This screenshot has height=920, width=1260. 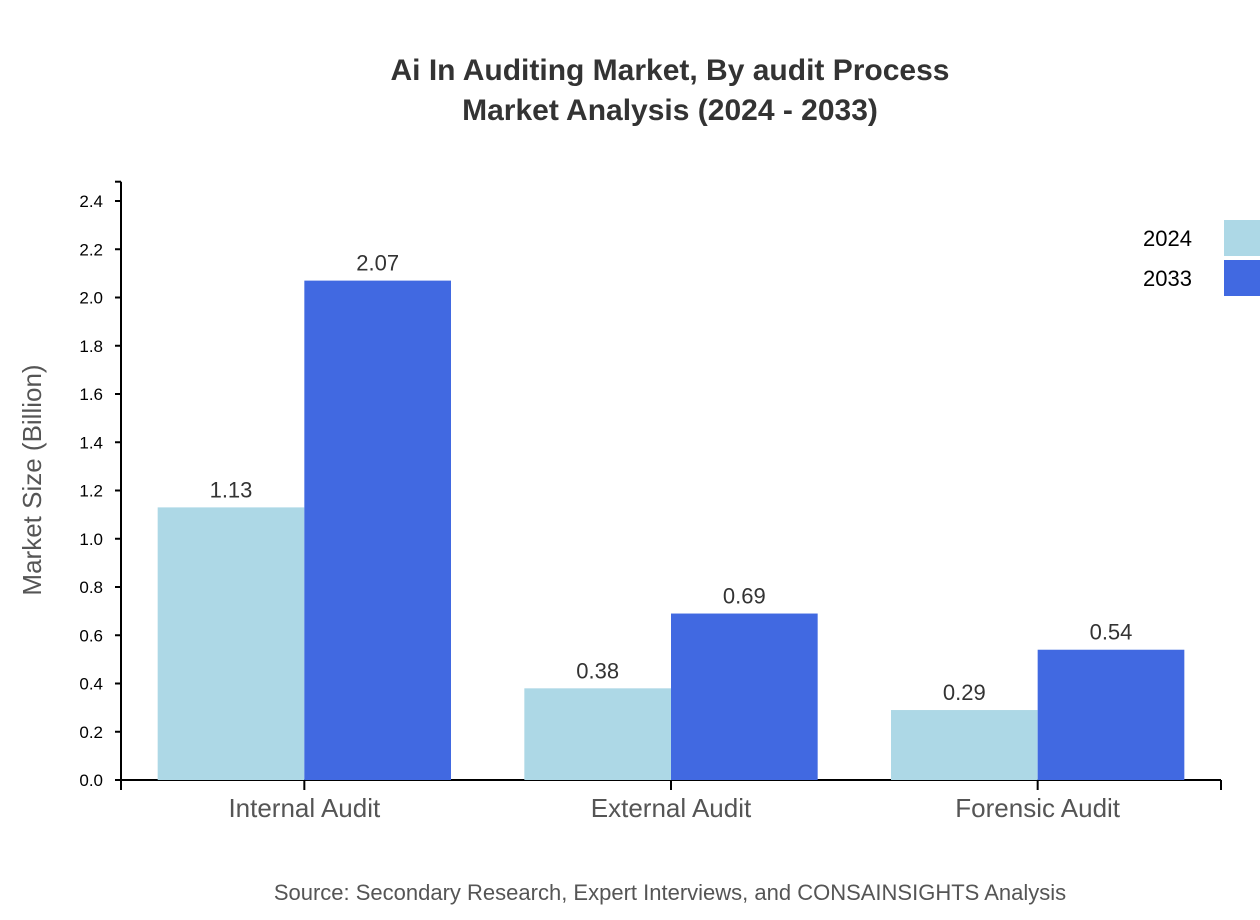 I want to click on chart-title-line-1: Ai In Auditing Market, By audit Process, so click(x=670, y=70).